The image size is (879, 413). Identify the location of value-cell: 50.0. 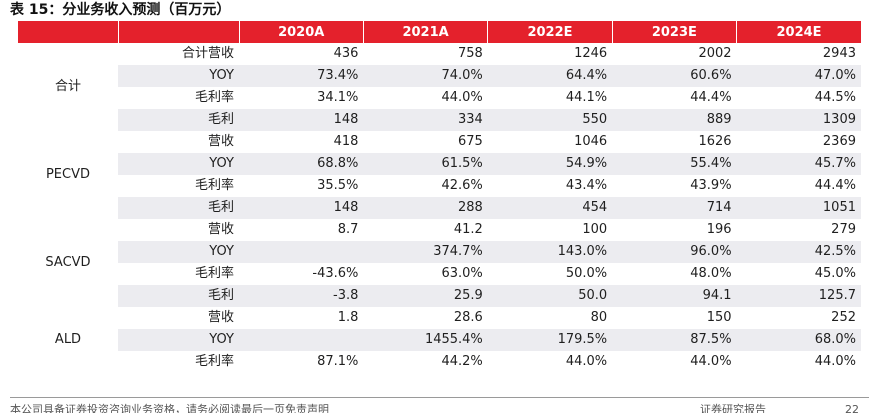
(550, 296).